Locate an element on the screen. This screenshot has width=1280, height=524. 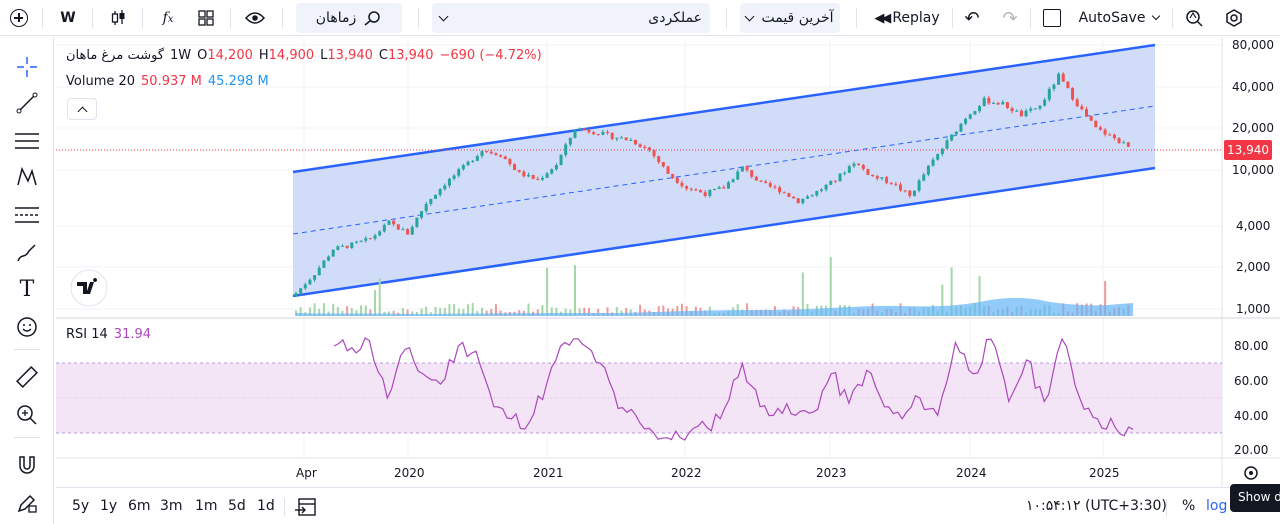
indicators-dropdown-label: عملکردی is located at coordinates (675, 18).